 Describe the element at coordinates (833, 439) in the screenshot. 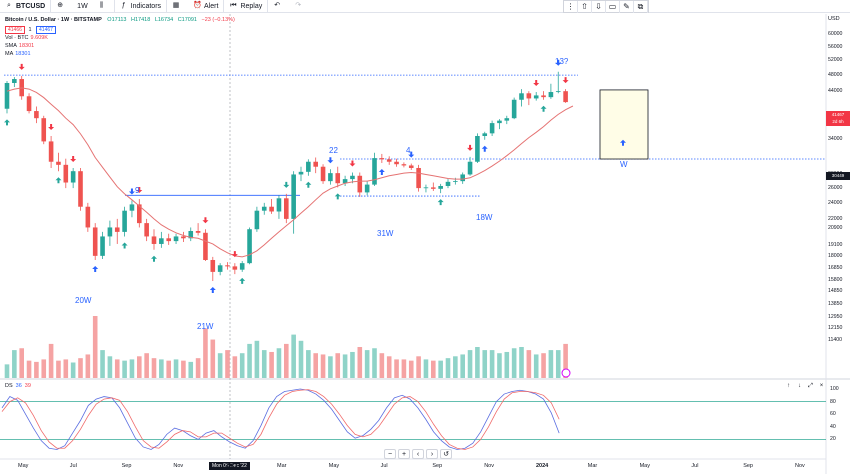

I see `osc-tick-label: 20` at that location.